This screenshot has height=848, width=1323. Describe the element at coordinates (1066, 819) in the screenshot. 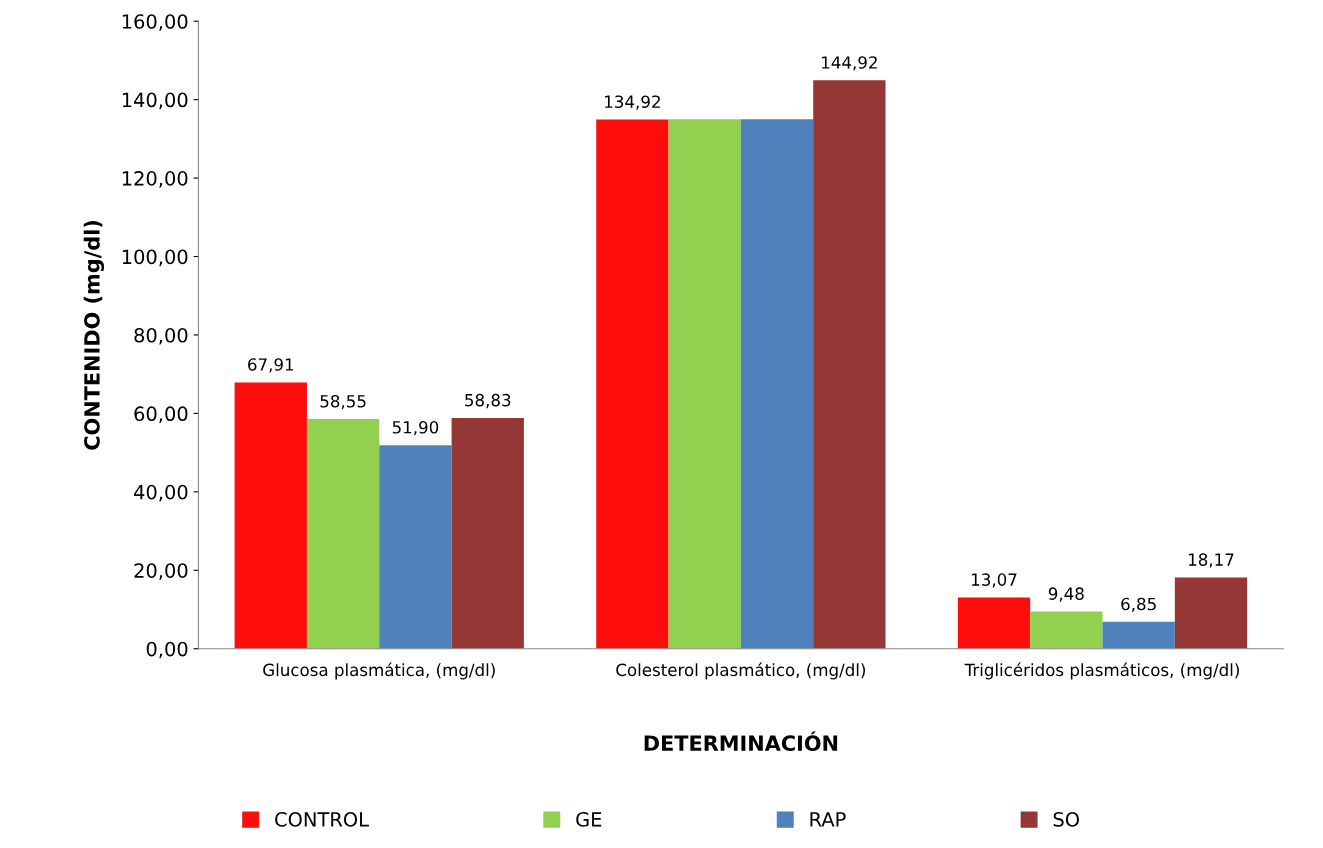

I see `legend-label: SO` at that location.